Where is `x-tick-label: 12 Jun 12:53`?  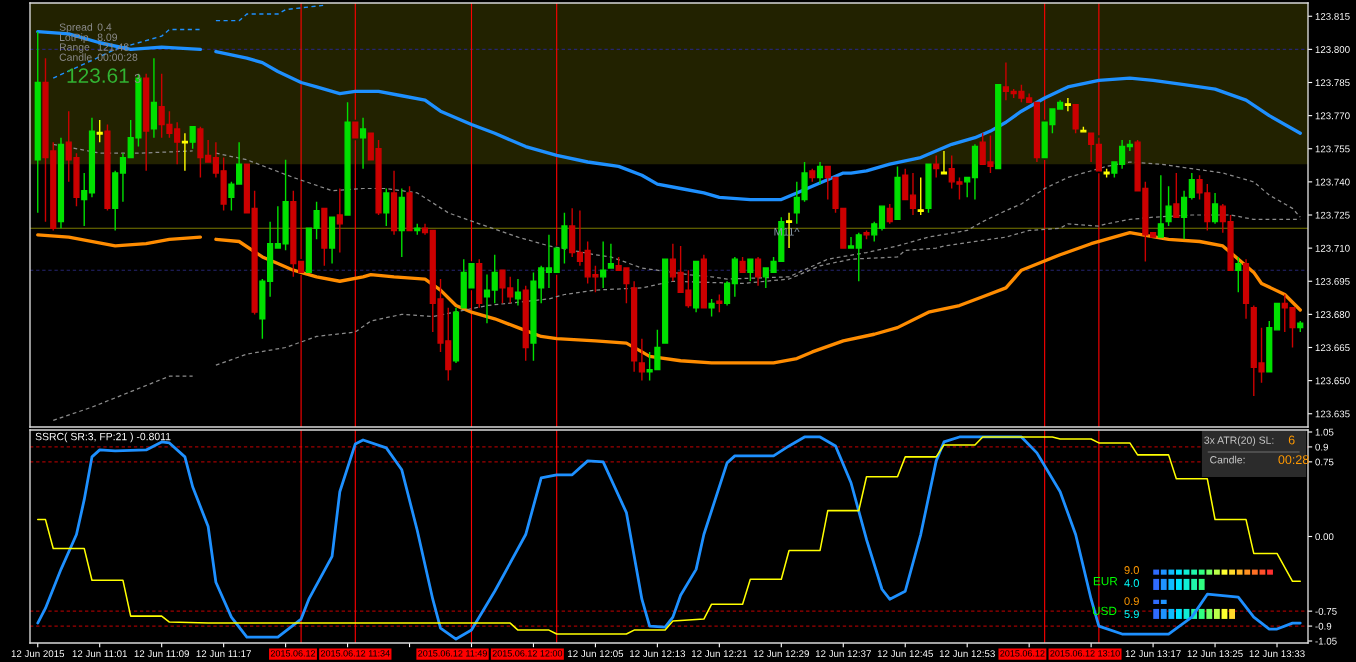
x-tick-label: 12 Jun 12:53 is located at coordinates (967, 654).